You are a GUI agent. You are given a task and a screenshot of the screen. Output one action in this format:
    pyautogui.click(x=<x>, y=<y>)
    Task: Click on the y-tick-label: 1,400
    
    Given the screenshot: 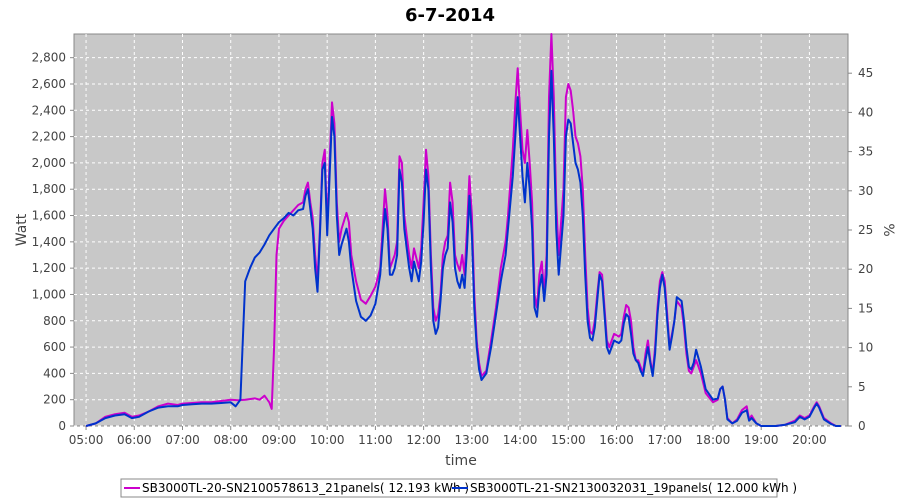 What is the action you would take?
    pyautogui.click(x=49, y=242)
    